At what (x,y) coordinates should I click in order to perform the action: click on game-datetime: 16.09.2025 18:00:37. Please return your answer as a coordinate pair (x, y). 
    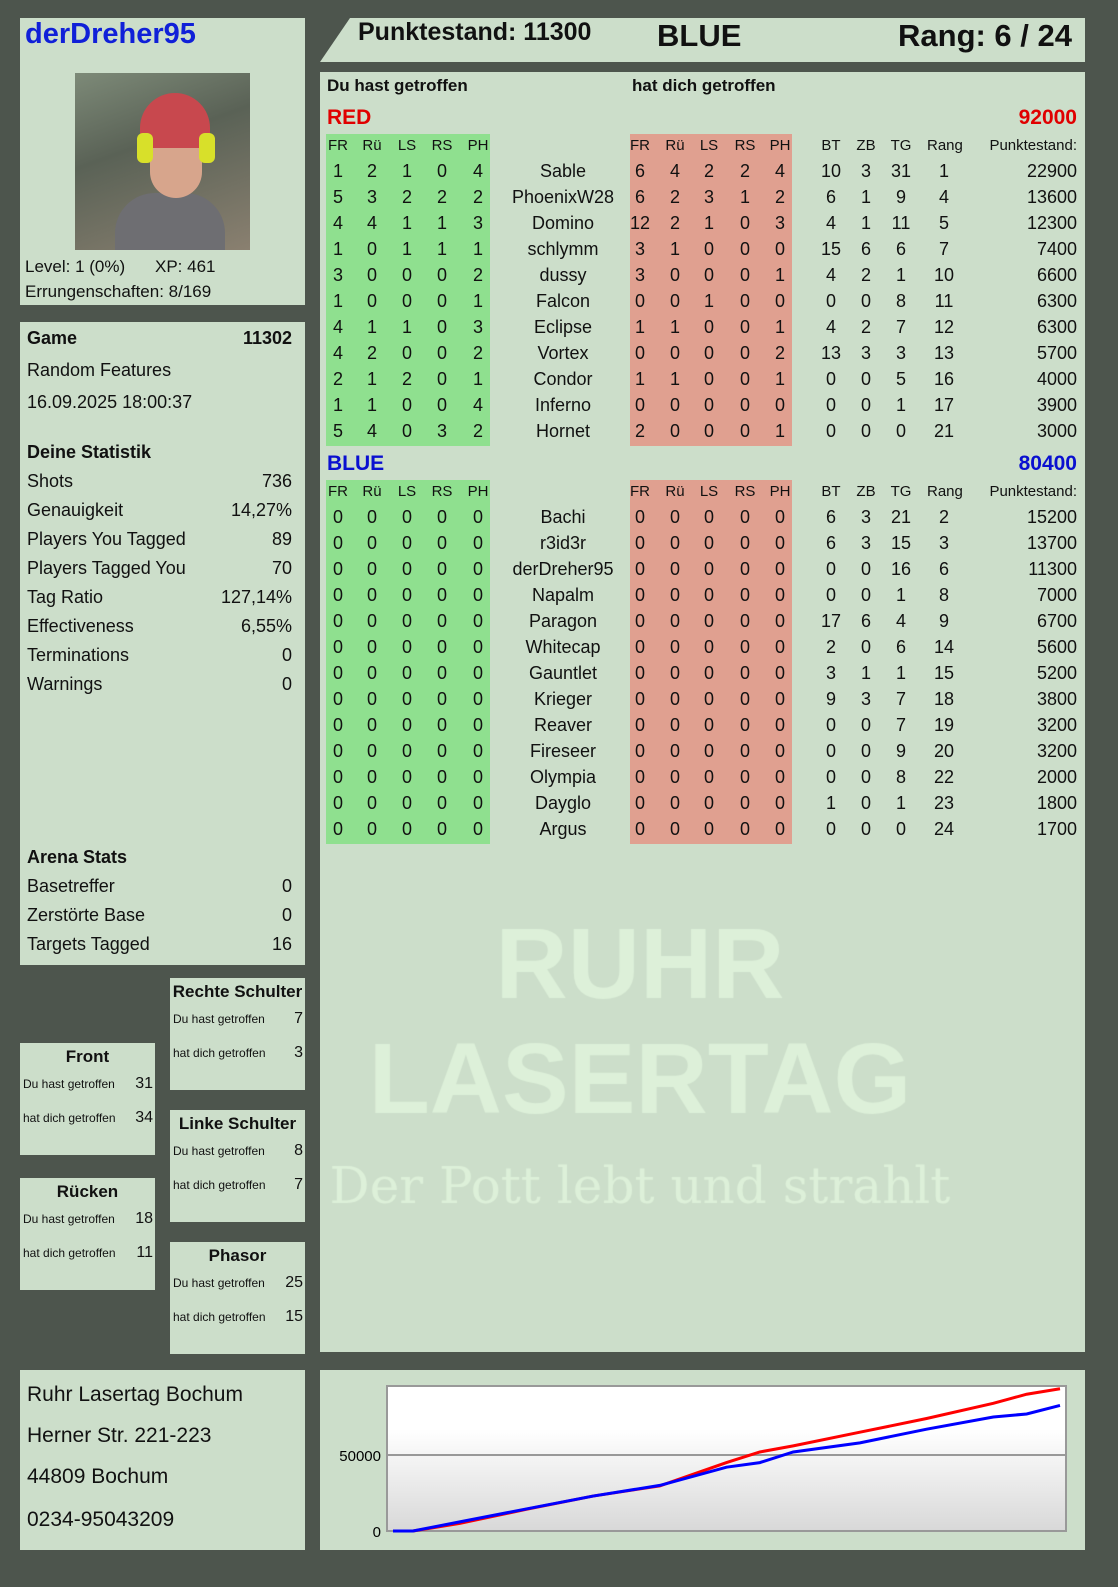
    Looking at the image, I should click on (110, 402).